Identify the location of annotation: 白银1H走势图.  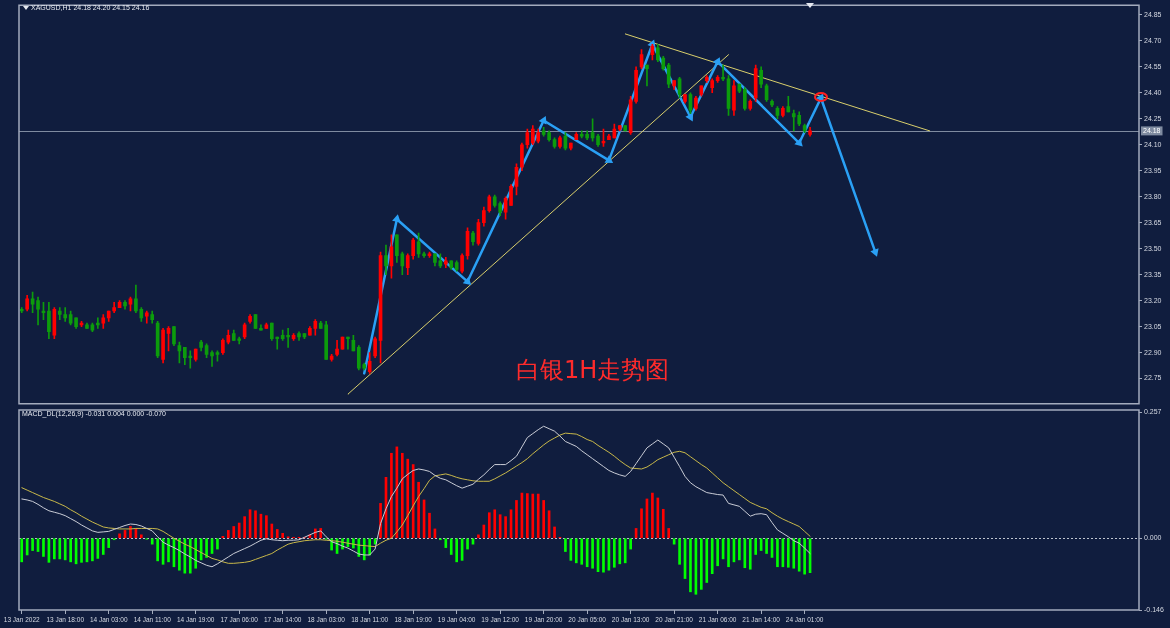
(593, 370).